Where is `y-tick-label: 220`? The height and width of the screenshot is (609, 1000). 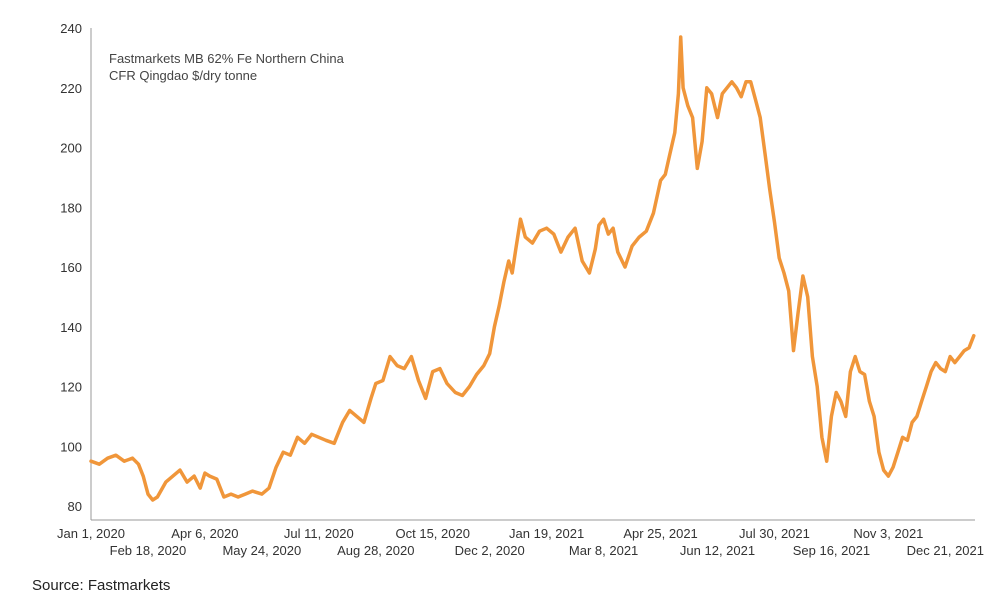 y-tick-label: 220 is located at coordinates (71, 88).